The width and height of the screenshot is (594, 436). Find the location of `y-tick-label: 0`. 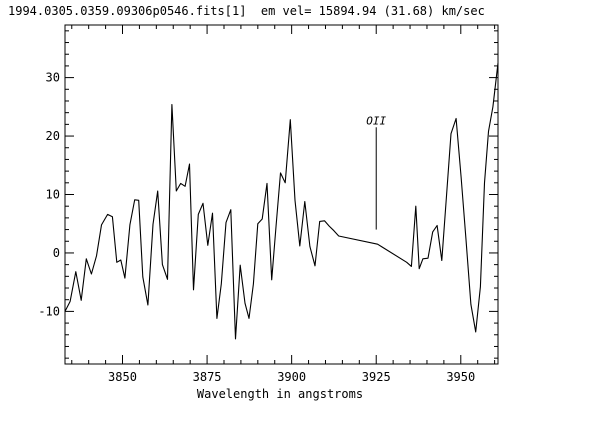

y-tick-label: 0 is located at coordinates (56, 253).